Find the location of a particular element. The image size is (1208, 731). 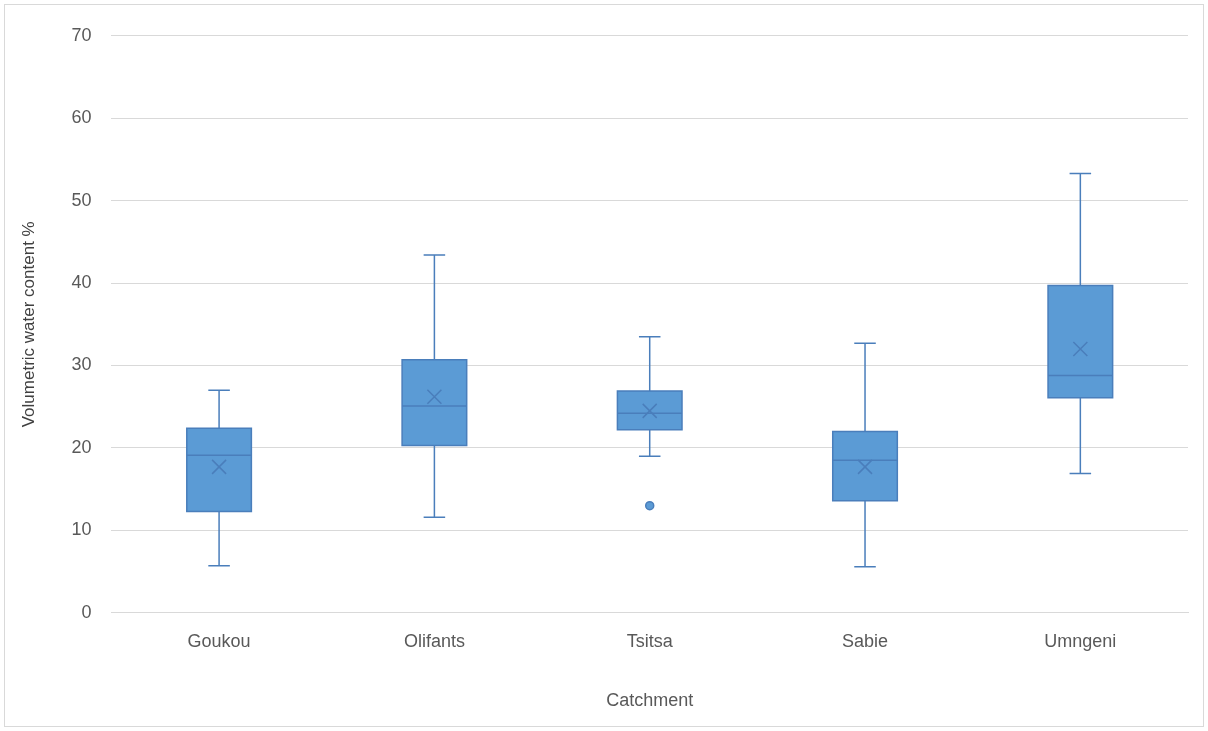

y-tick-label: 30 is located at coordinates (81, 364).